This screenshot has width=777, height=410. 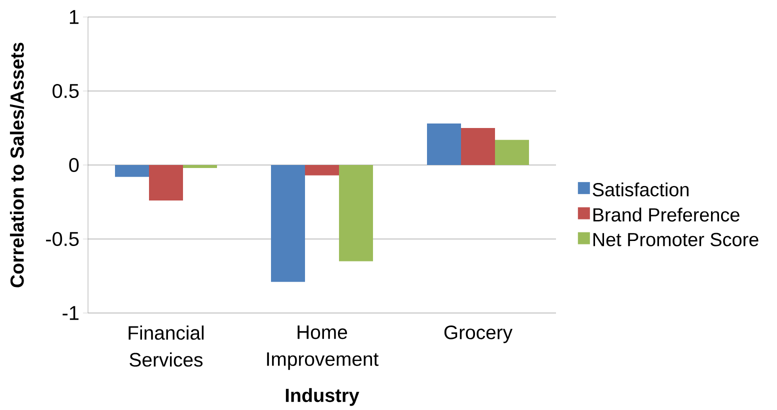 What do you see at coordinates (17, 165) in the screenshot?
I see `y-axis-title: Correlation to Sales/Assets` at bounding box center [17, 165].